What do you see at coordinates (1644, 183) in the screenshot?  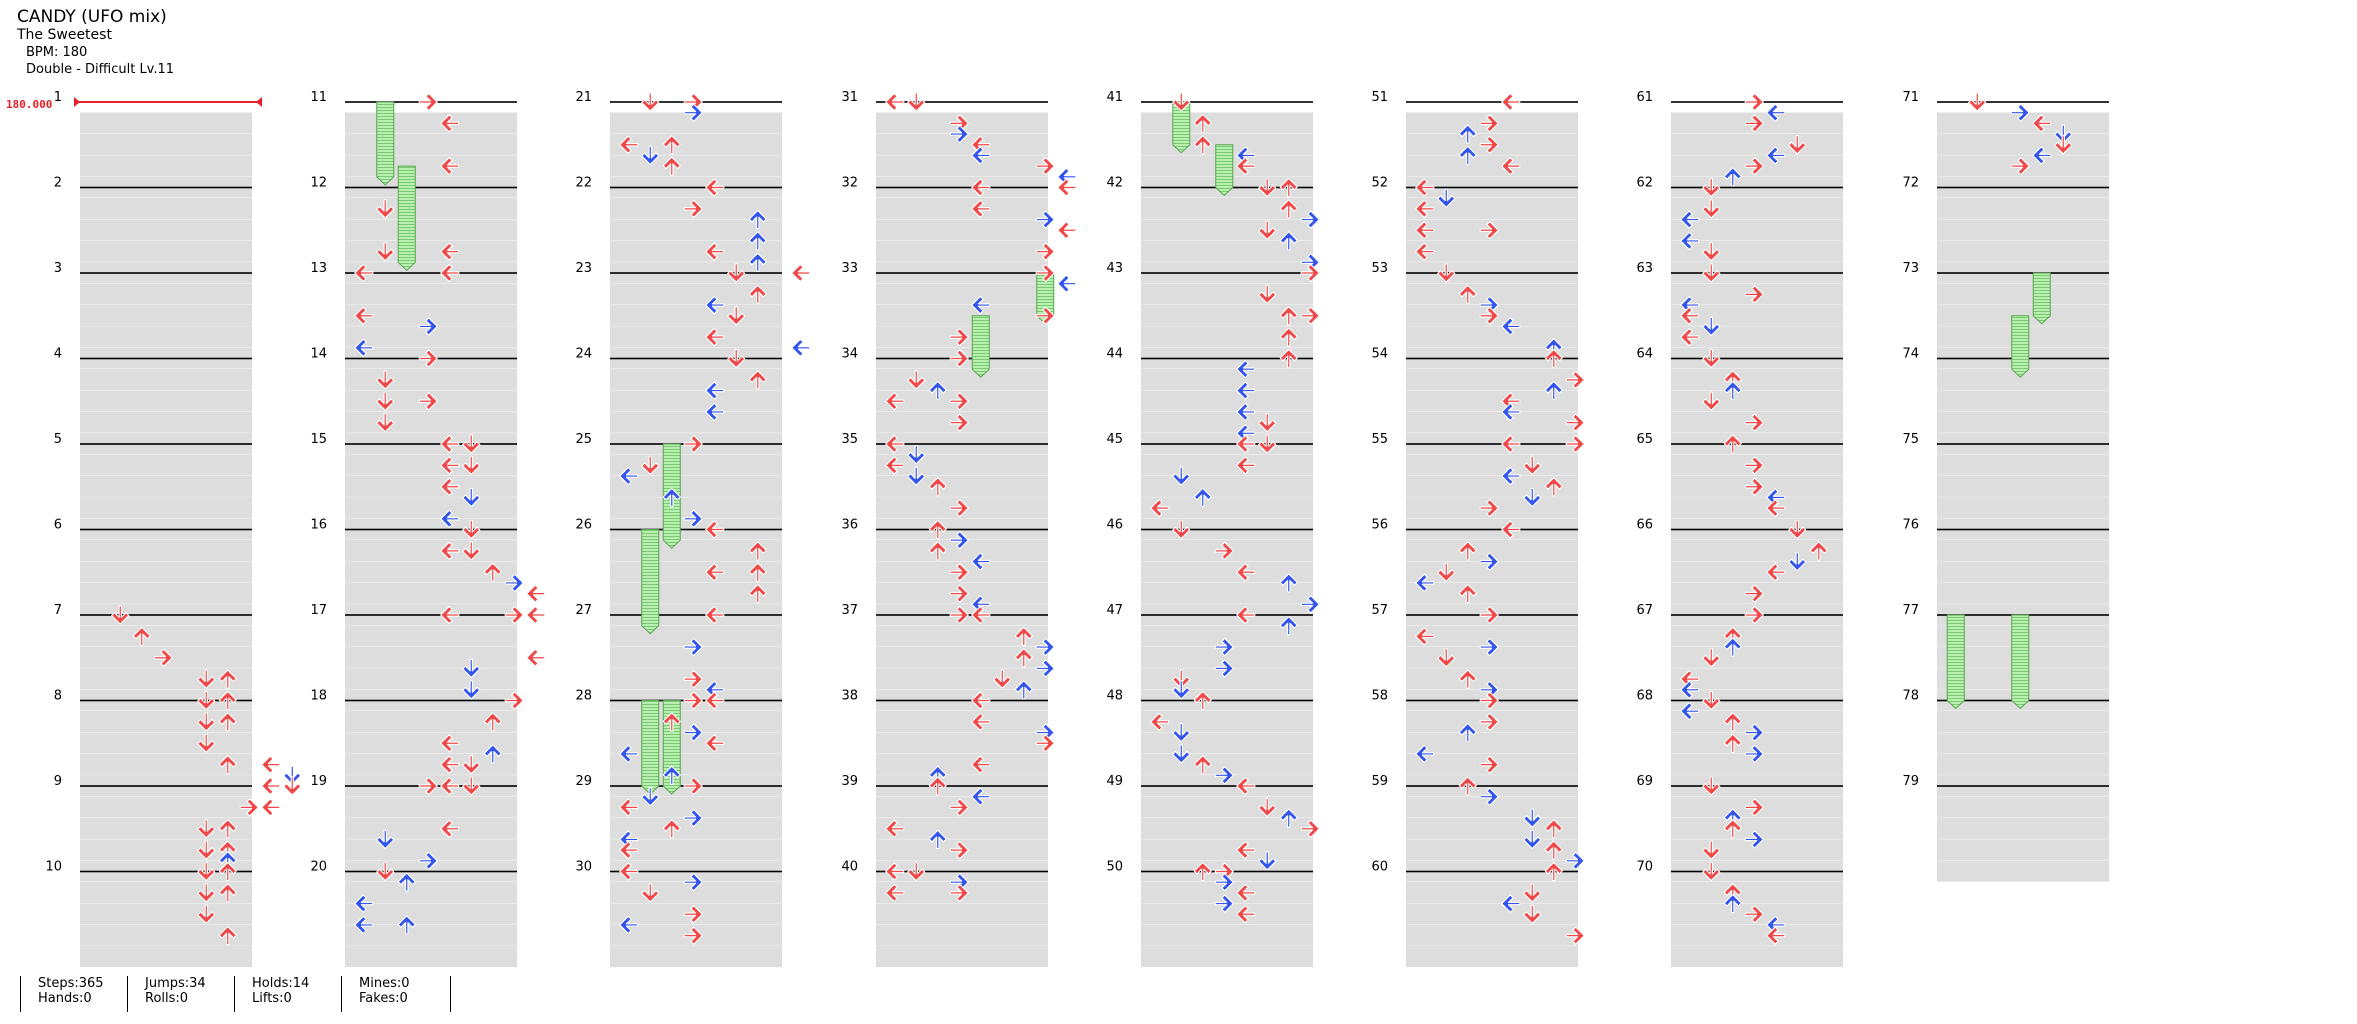 I see `measure-number: 62` at bounding box center [1644, 183].